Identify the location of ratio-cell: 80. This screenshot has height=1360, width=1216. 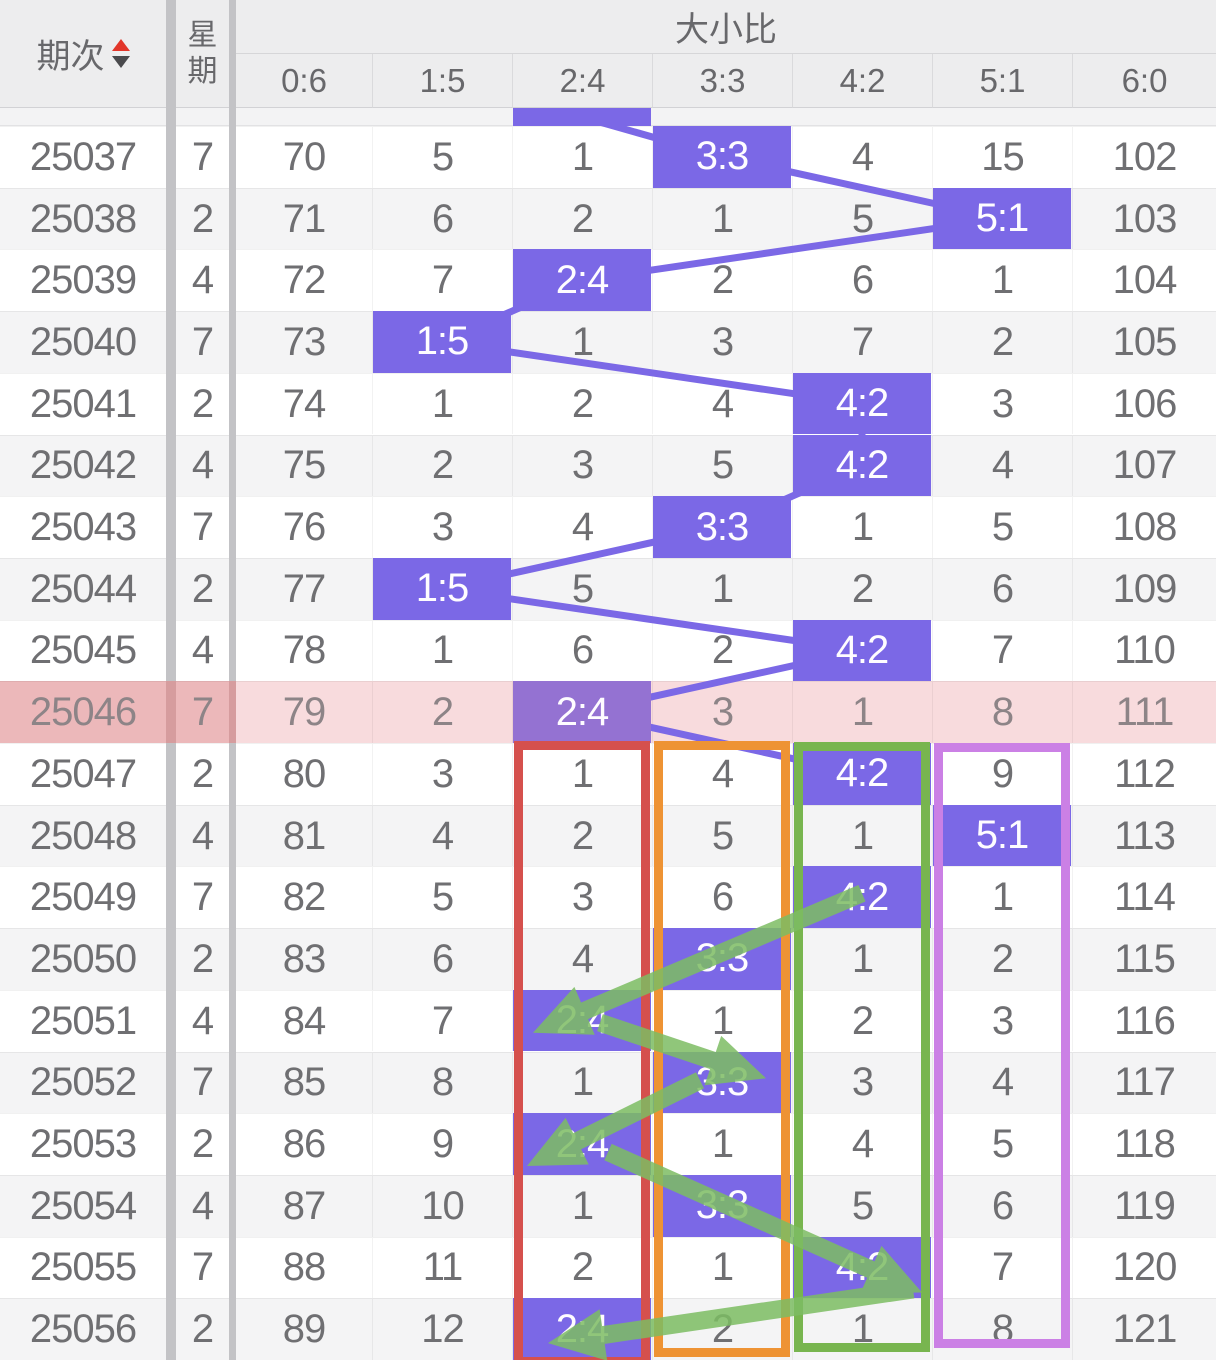
(304, 774).